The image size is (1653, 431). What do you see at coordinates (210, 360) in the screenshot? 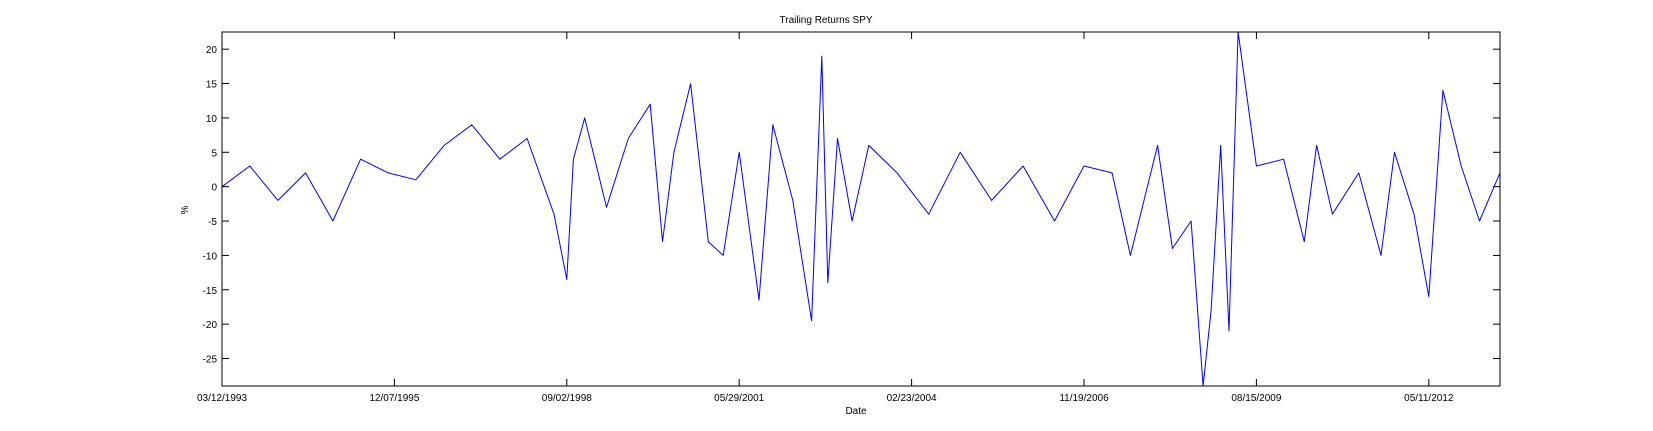
I see `y-tick-label: -25` at bounding box center [210, 360].